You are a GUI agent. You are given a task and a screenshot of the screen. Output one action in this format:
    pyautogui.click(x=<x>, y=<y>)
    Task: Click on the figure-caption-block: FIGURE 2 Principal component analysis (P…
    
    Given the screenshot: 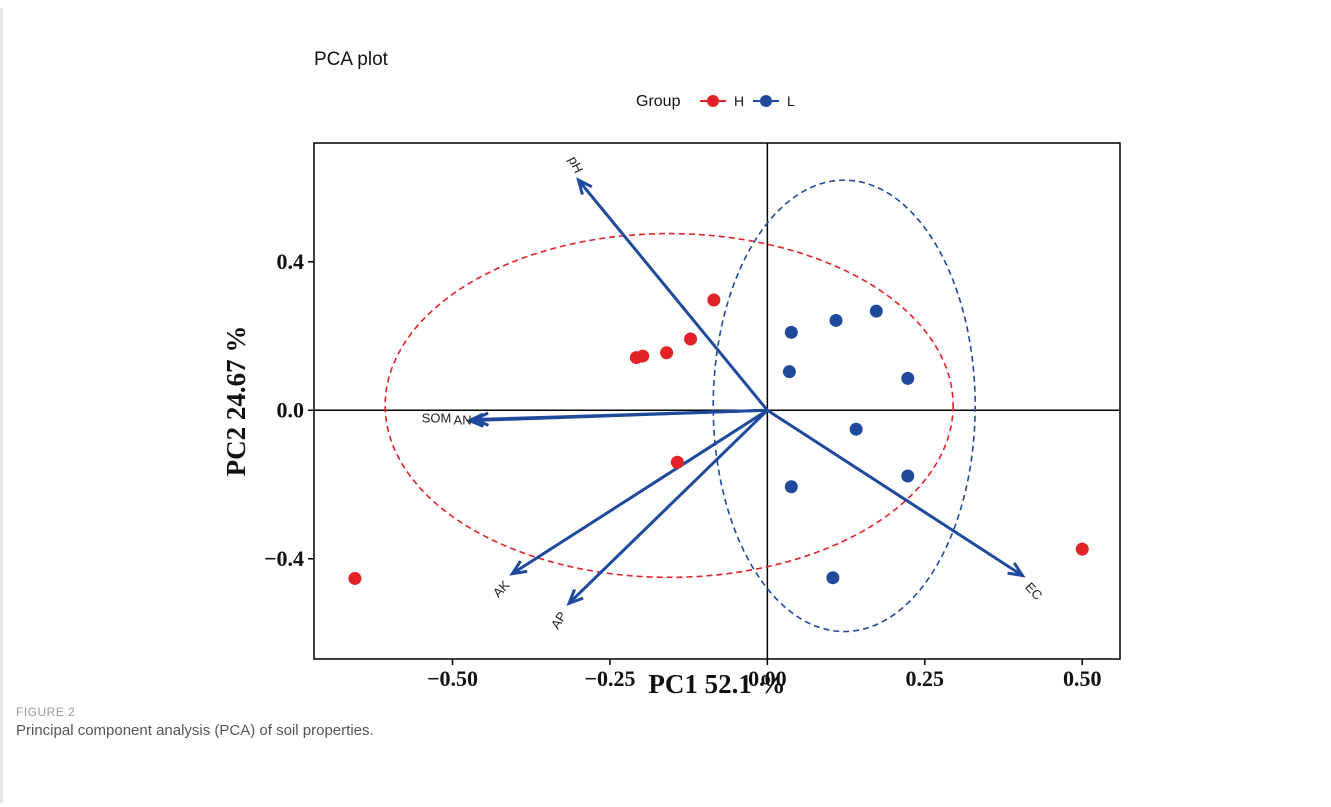 What is the action you would take?
    pyautogui.click(x=195, y=722)
    